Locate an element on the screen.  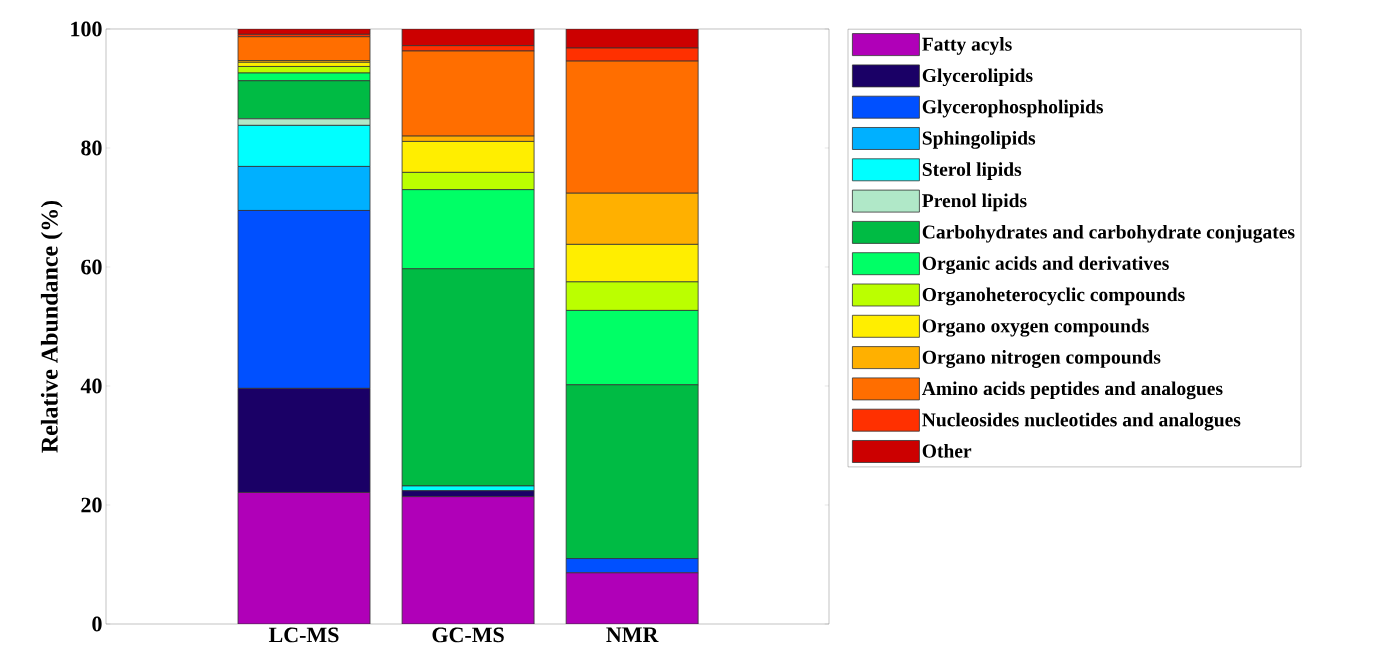
y-tick-label: 100 is located at coordinates (86, 29).